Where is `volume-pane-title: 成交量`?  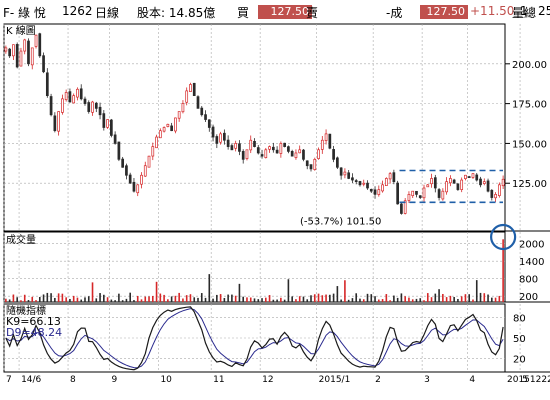
volume-pane-title: 成交量 is located at coordinates (21, 239).